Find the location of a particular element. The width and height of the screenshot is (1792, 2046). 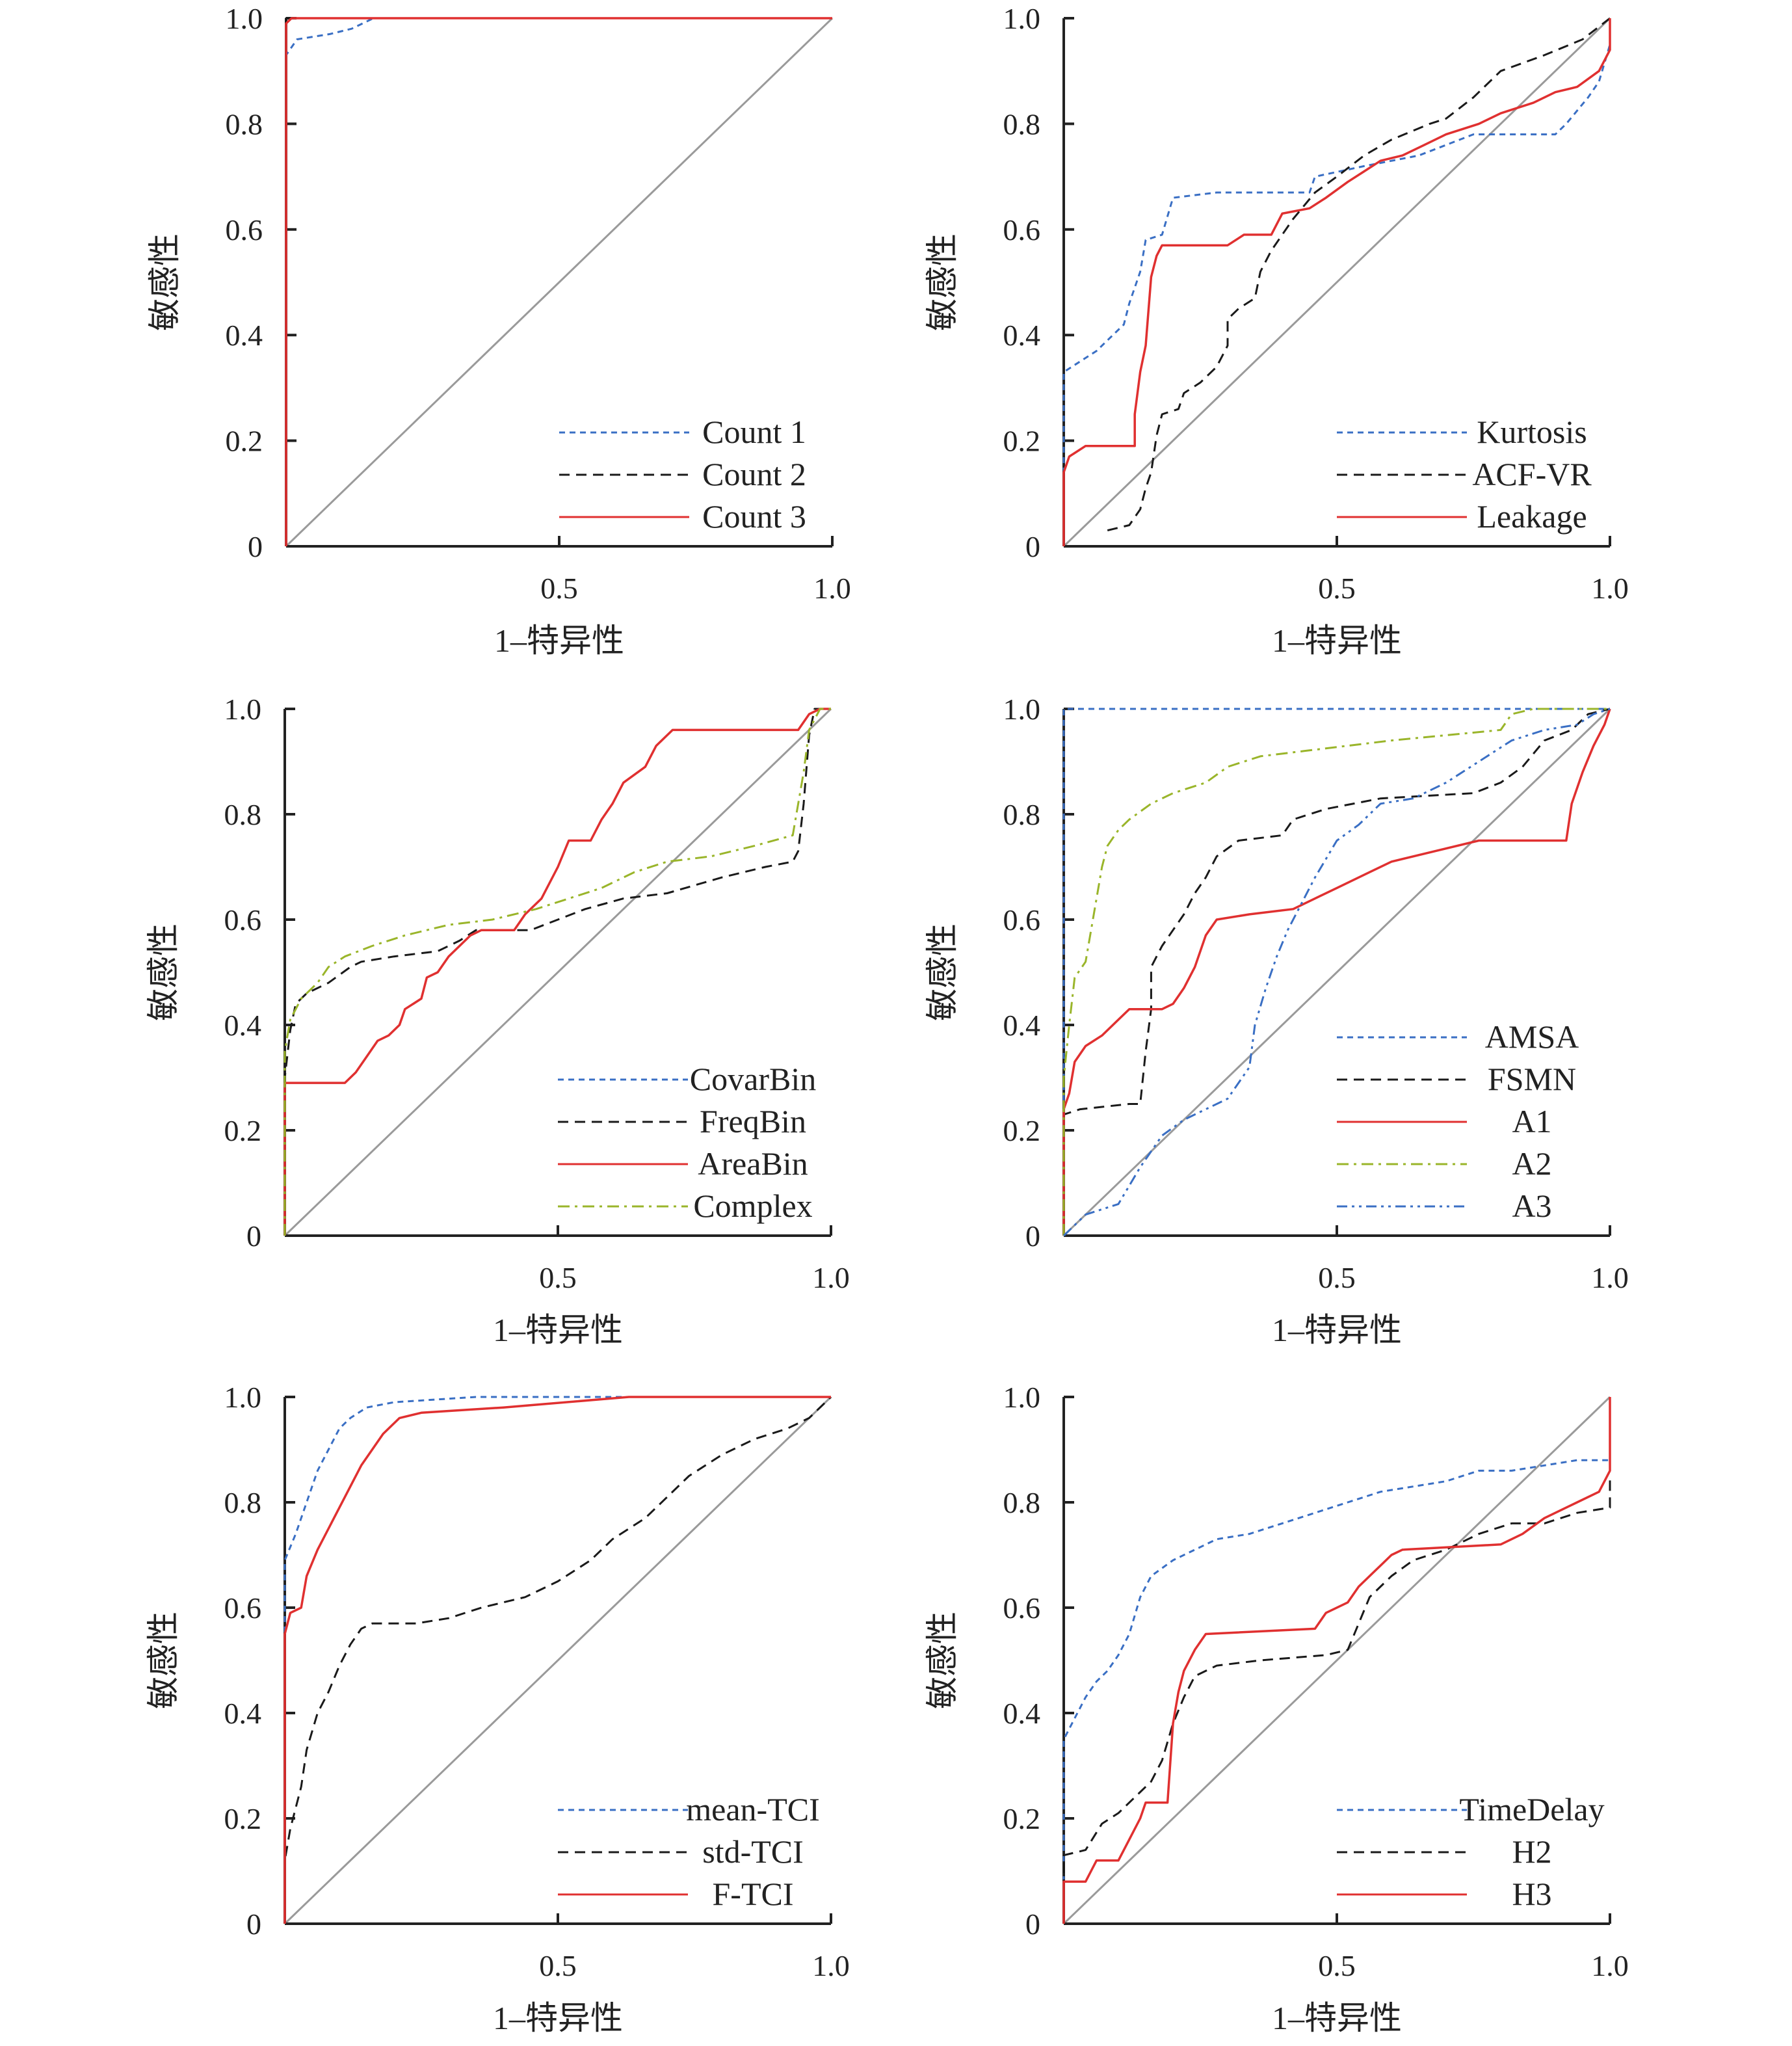

series-line-a1 is located at coordinates (1336, 972).